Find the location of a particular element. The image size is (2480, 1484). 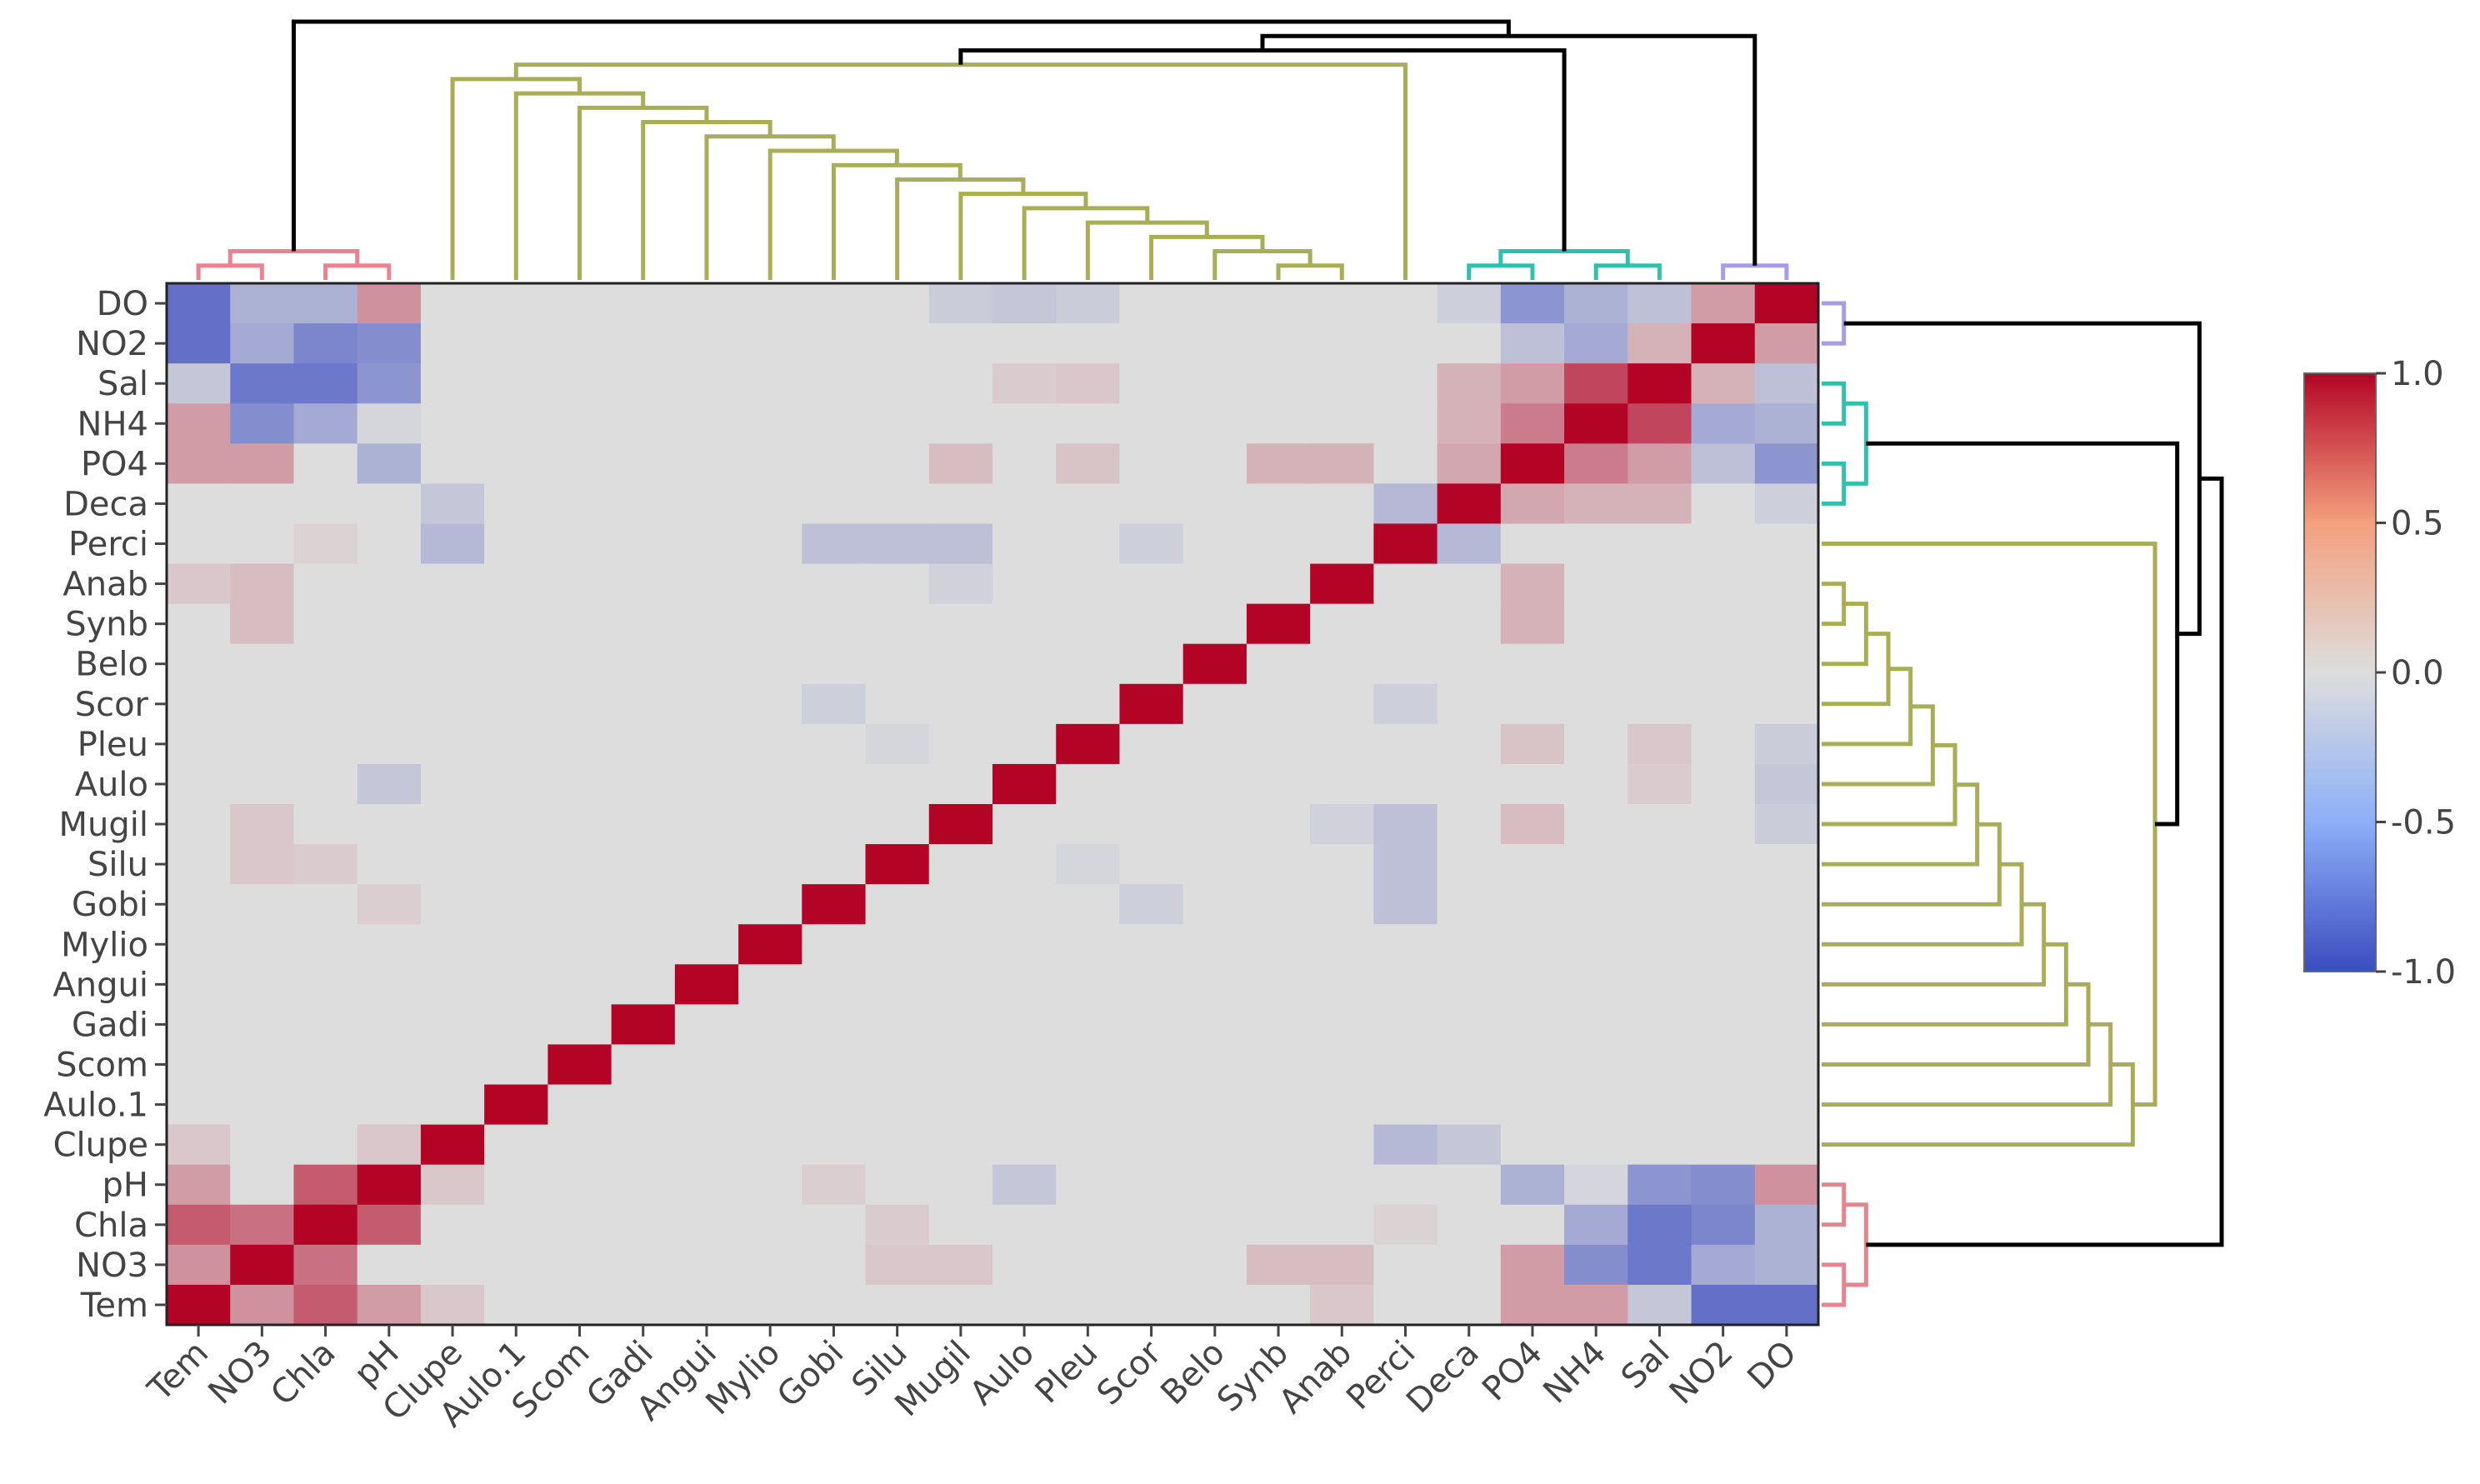

heatmap-cell-Gadi-Gobi is located at coordinates (643, 904).